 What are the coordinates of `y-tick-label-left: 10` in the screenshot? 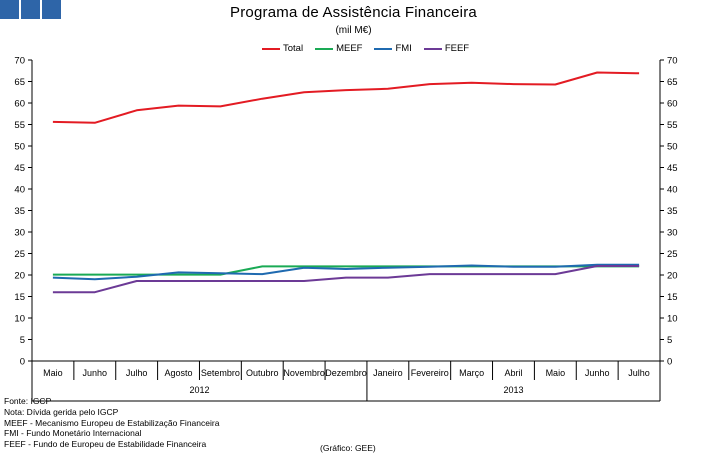 It's located at (19, 319).